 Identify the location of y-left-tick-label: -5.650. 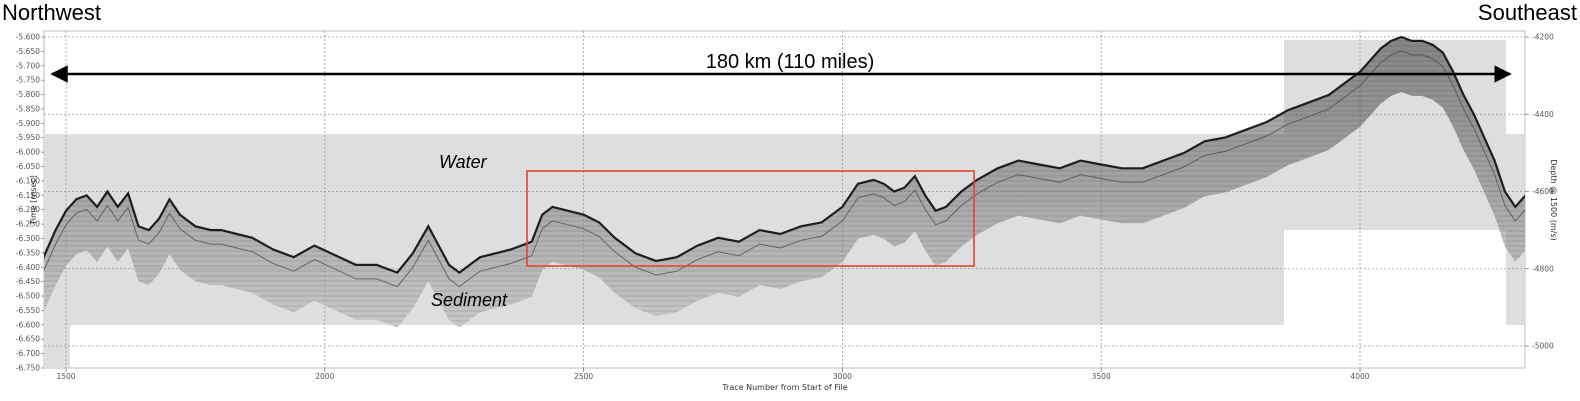
(28, 51).